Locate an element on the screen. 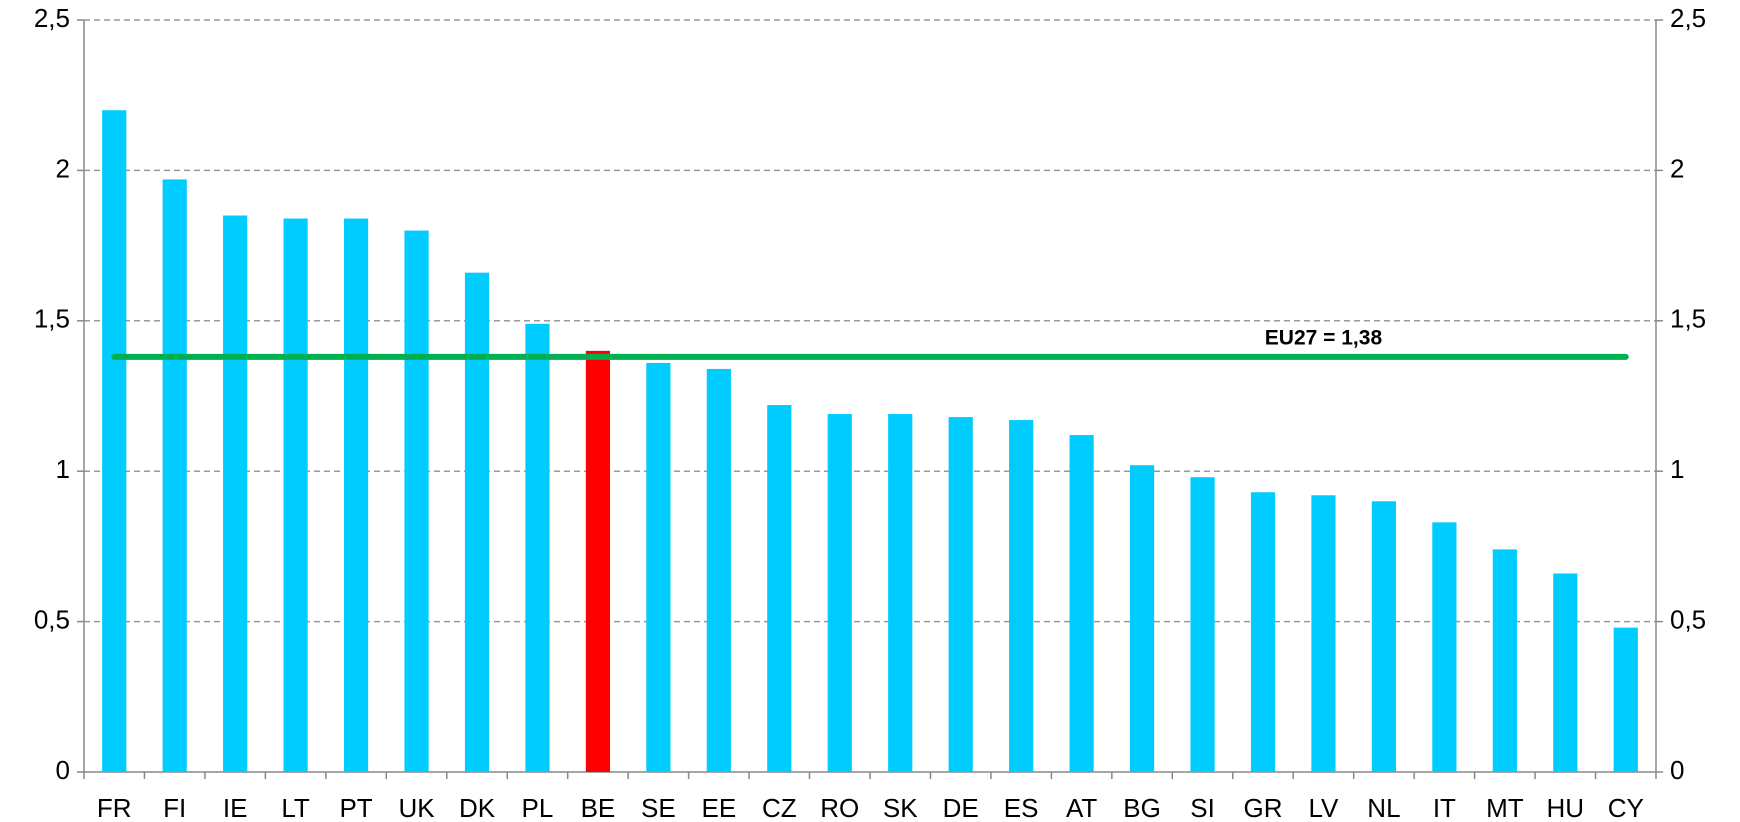 Image resolution: width=1740 pixels, height=822 pixels. x-tick-label: ES is located at coordinates (1021, 807).